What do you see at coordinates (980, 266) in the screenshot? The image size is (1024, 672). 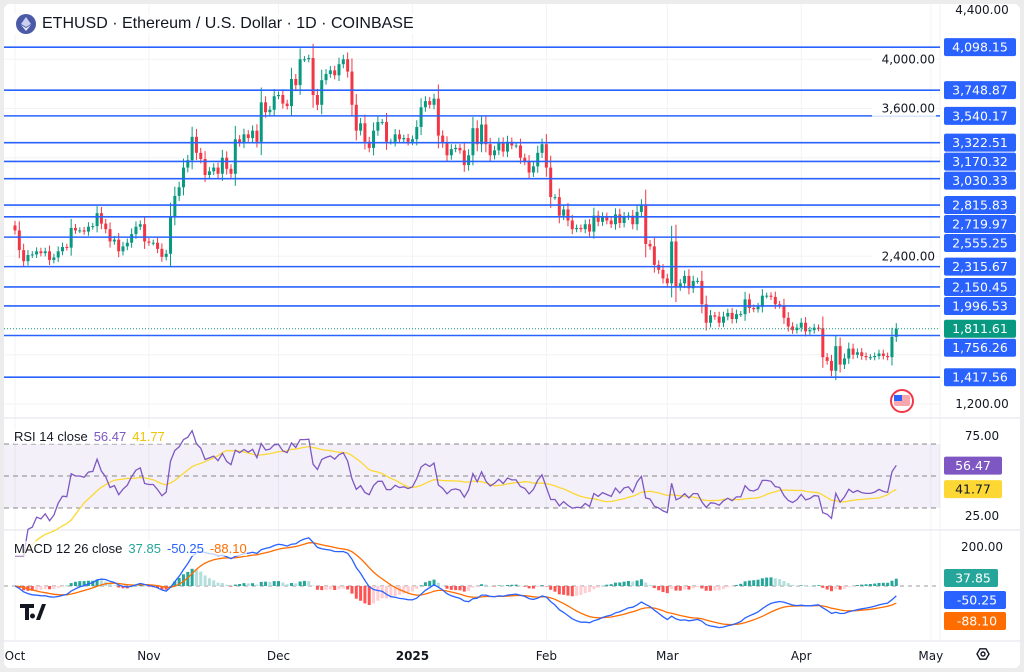 I see `level-price-label: 2,315.67` at bounding box center [980, 266].